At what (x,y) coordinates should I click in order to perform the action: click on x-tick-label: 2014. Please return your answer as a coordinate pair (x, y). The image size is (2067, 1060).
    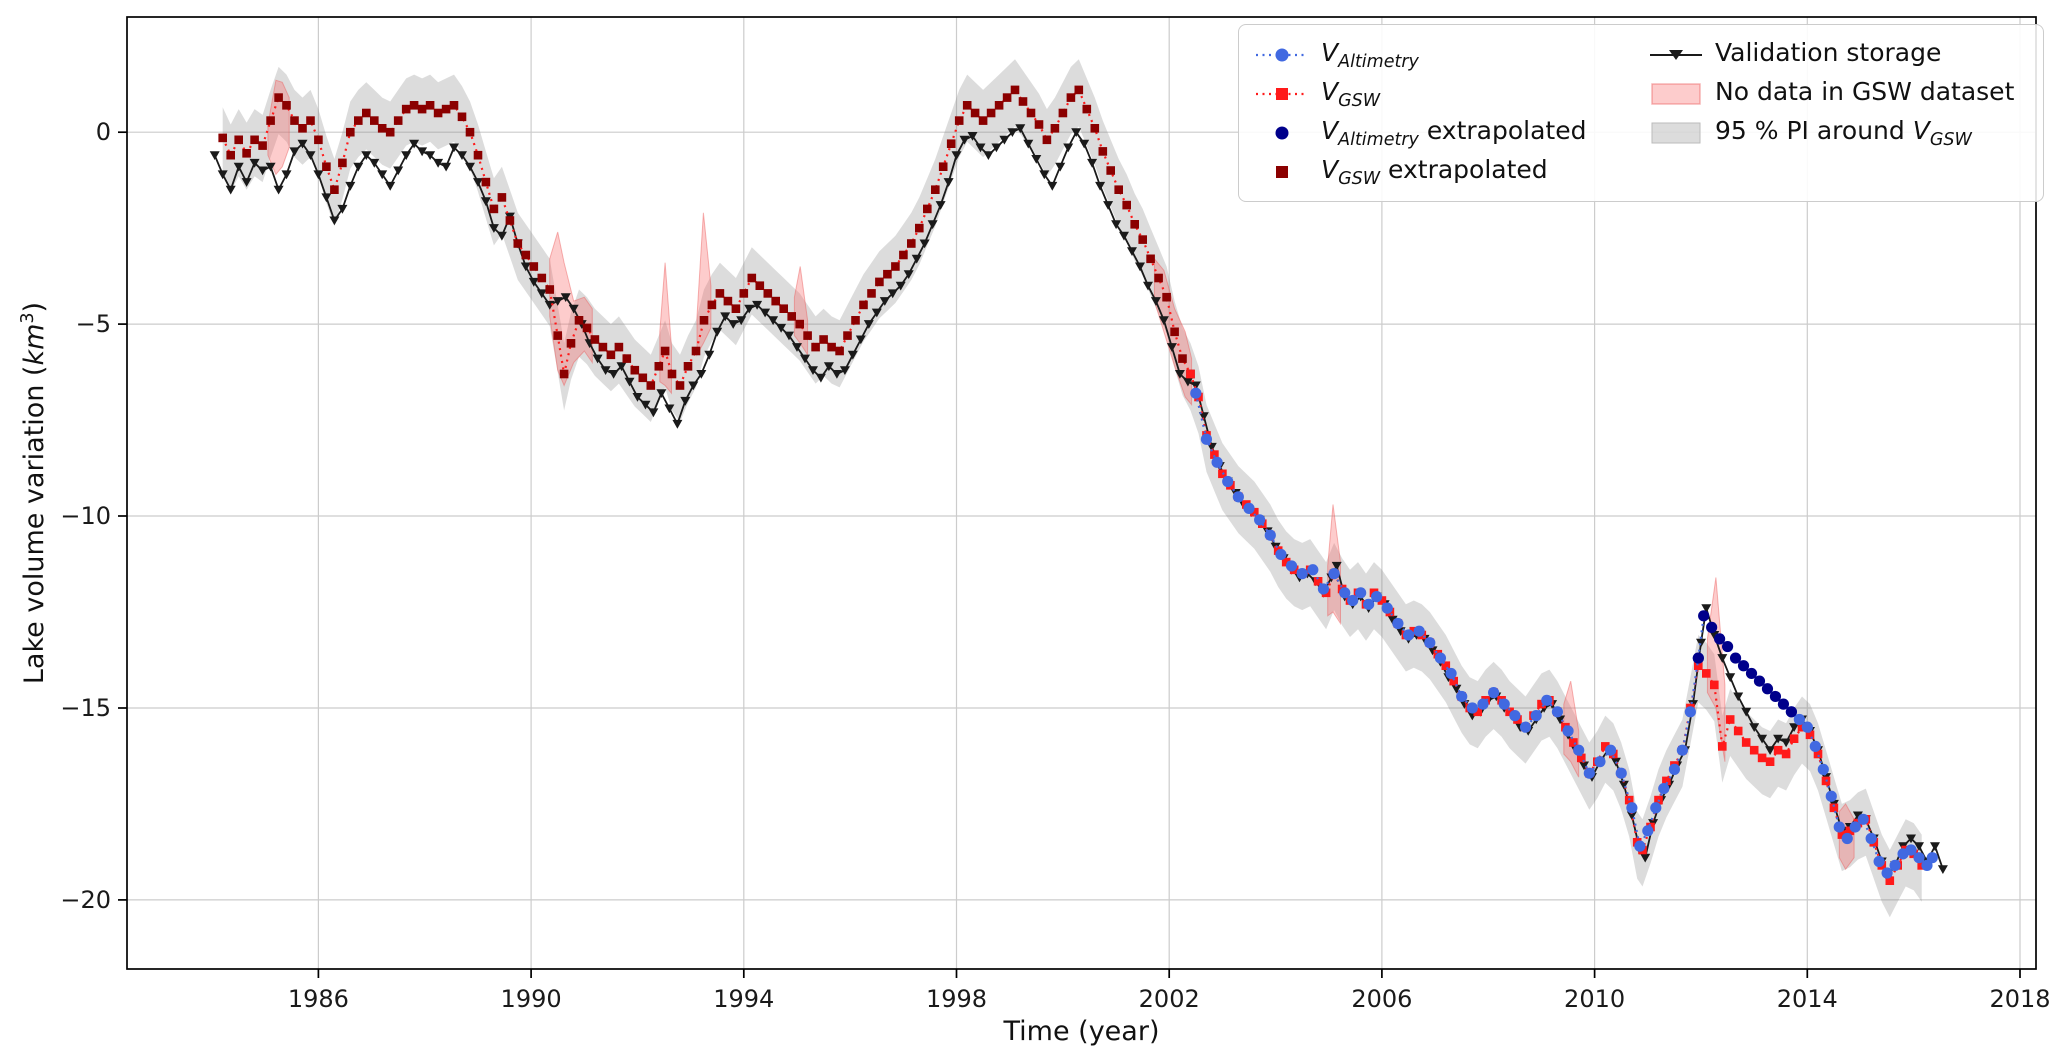
    Looking at the image, I should click on (1807, 999).